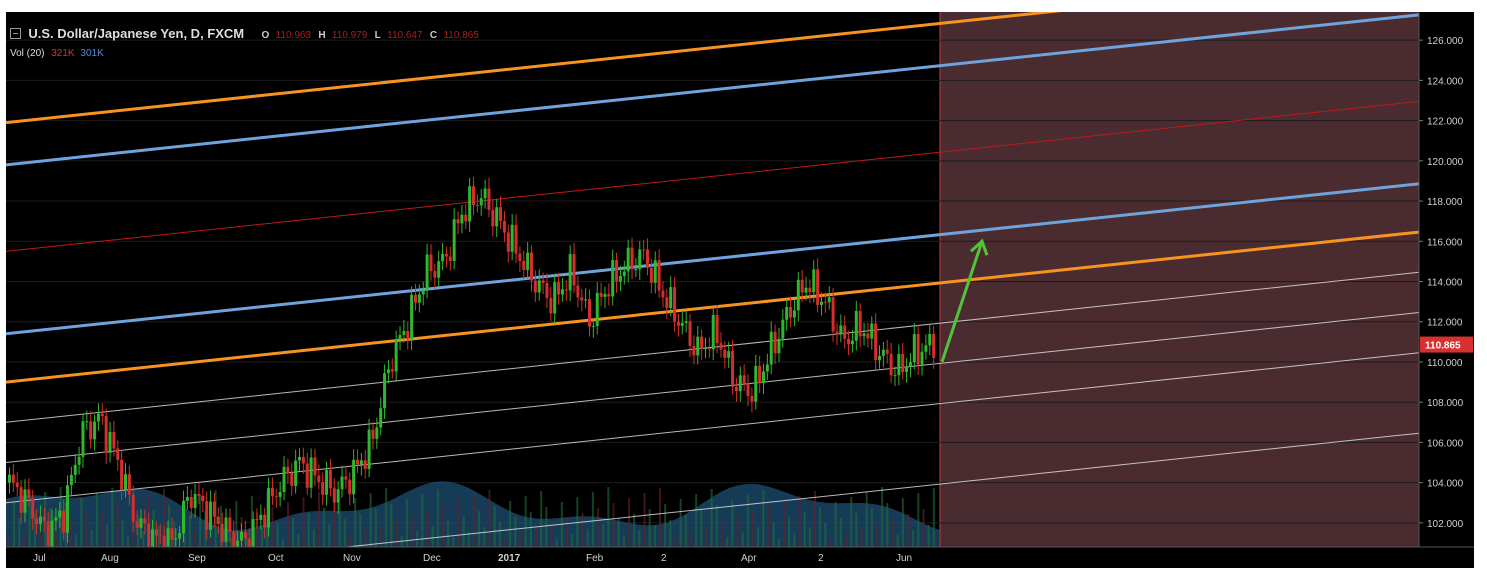 This screenshot has height=573, width=1487. Describe the element at coordinates (15, 33) in the screenshot. I see `collapse-icon` at that location.